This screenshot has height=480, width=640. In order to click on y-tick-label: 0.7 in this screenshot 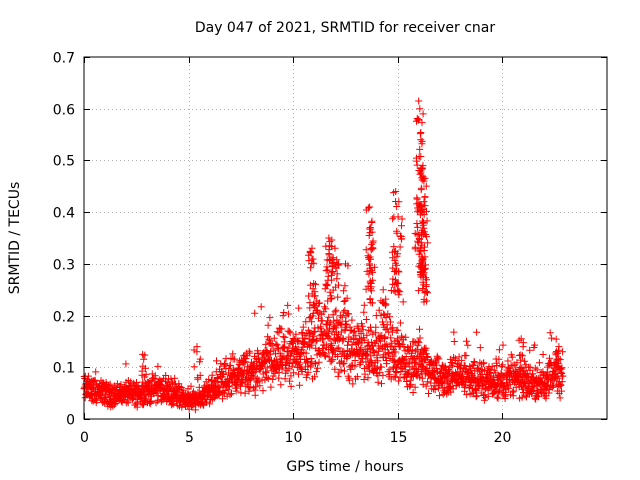, I will do `click(64, 59)`.